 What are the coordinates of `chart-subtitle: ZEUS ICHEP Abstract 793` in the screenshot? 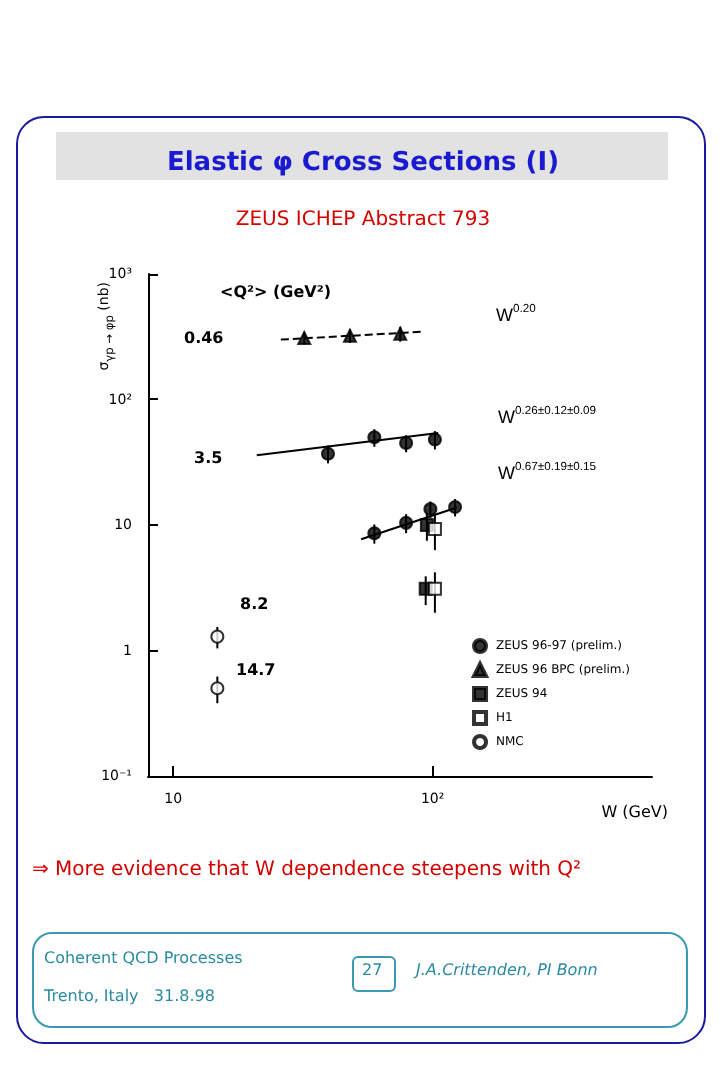 It's located at (363, 220).